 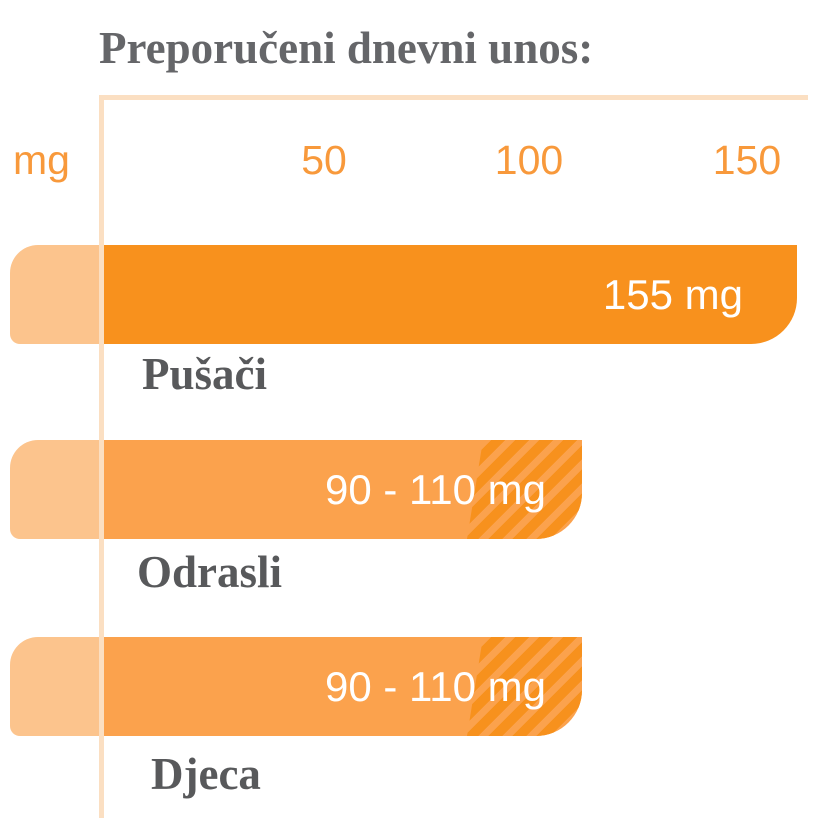 I want to click on bar-value-odrasli: 90 - 110 mg, so click(x=435, y=489).